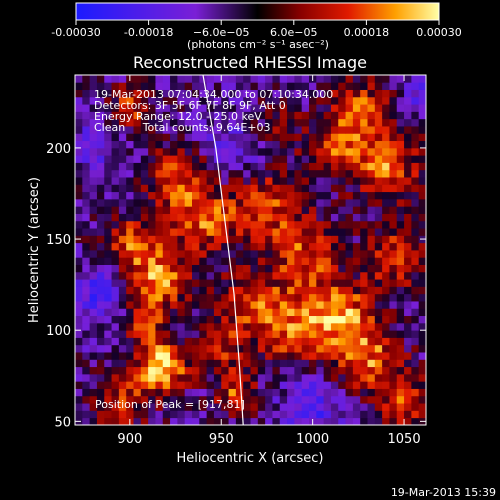 This screenshot has height=500, width=500. I want to click on x-tick-label: 900, so click(129, 439).